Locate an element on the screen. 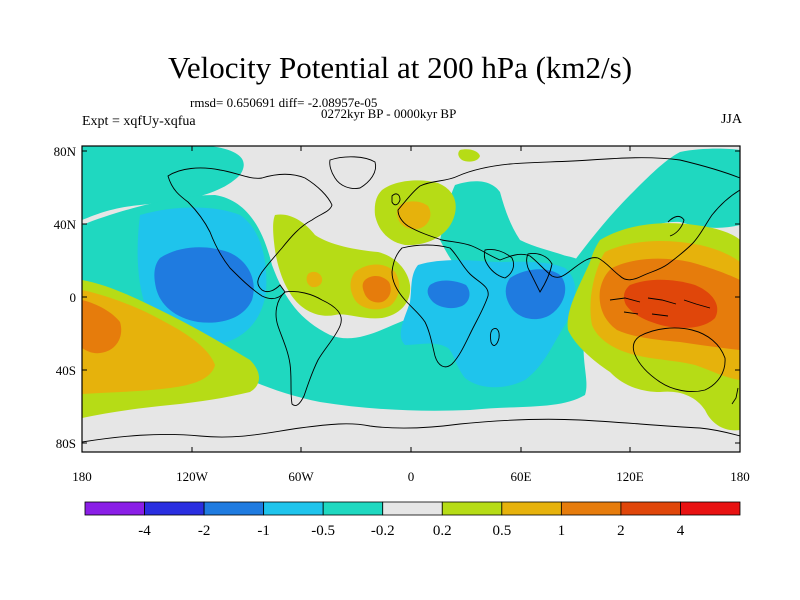 This screenshot has height=600, width=800. contour-epac-yellow is located at coordinates (148, 342).